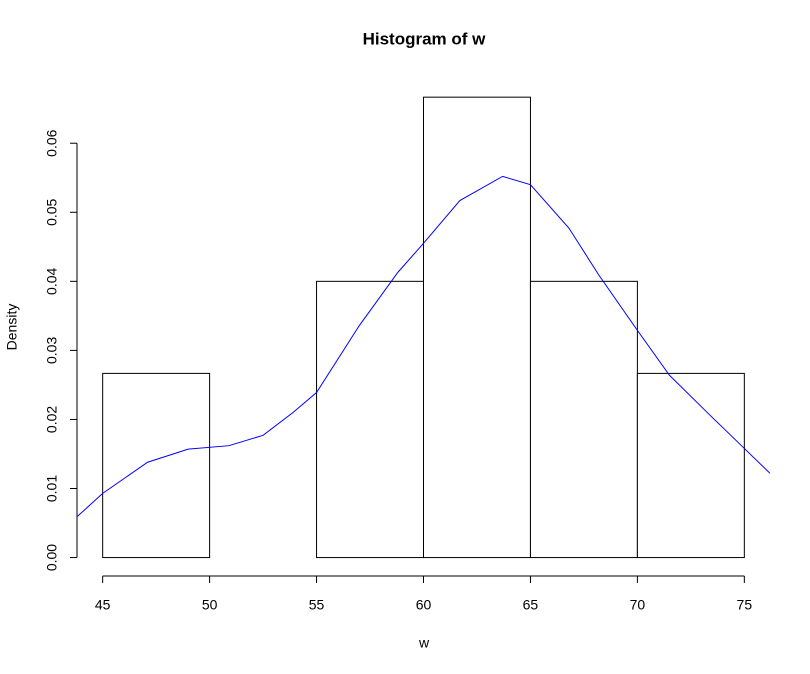 Image resolution: width=810 pixels, height=674 pixels. What do you see at coordinates (425, 38) in the screenshot?
I see `chart-title: Histogram of w` at bounding box center [425, 38].